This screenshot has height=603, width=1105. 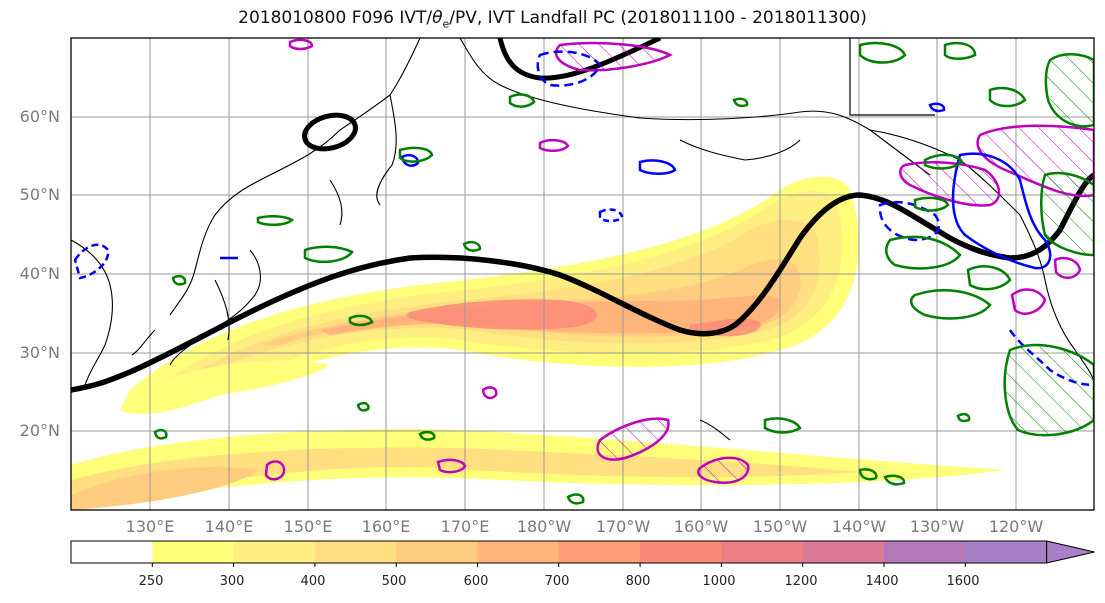 What do you see at coordinates (557, 581) in the screenshot?
I see `colorbar-tick-label: 700` at bounding box center [557, 581].